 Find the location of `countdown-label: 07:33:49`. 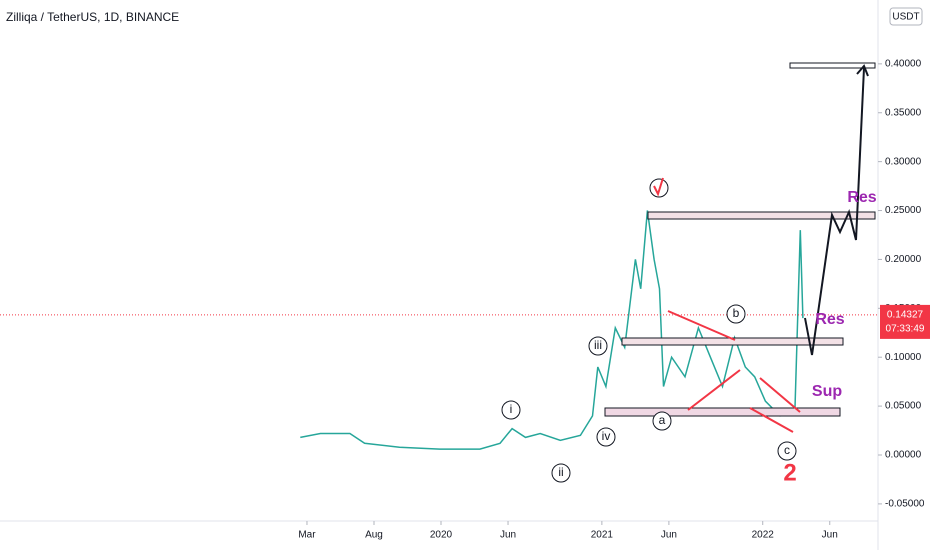

countdown-label: 07:33:49 is located at coordinates (905, 329).